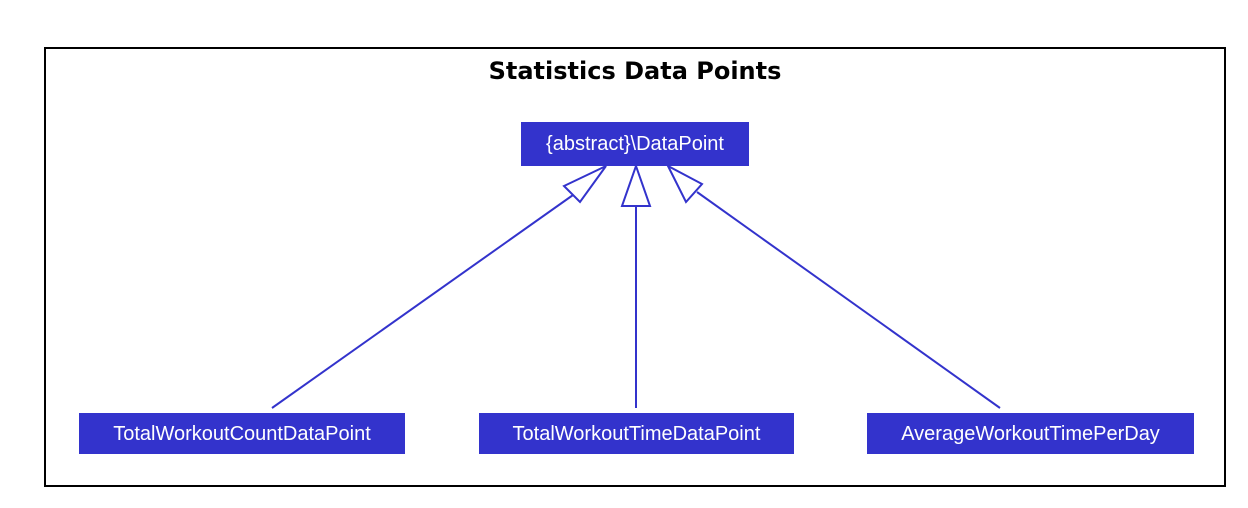 This screenshot has width=1248, height=508. What do you see at coordinates (636, 433) in the screenshot?
I see `class-node-total-workout-time: TotalWorkoutTimeDataPoint` at bounding box center [636, 433].